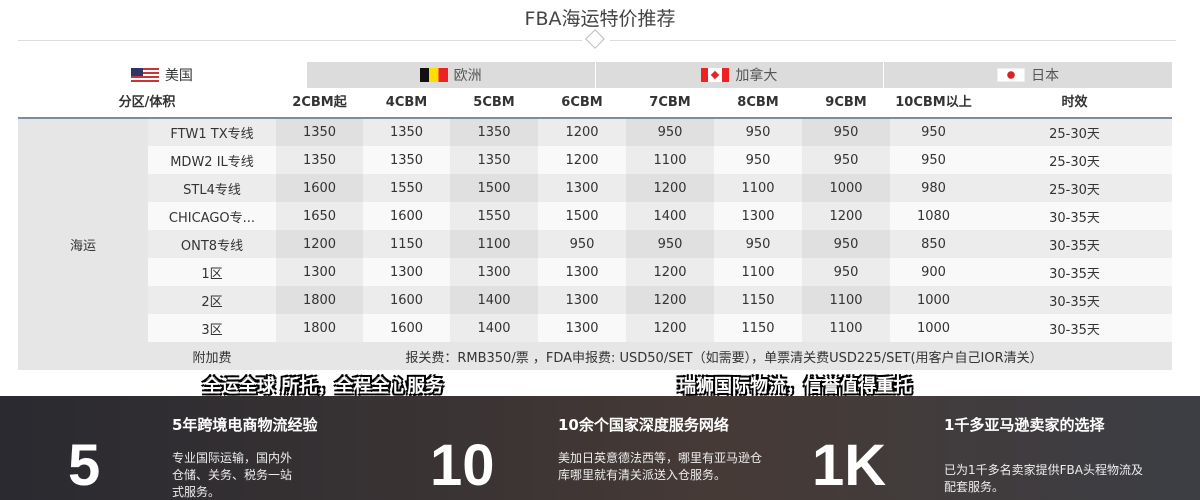 This screenshot has width=1200, height=500. Describe the element at coordinates (846, 103) in the screenshot. I see `column-header: 9CBM` at that location.